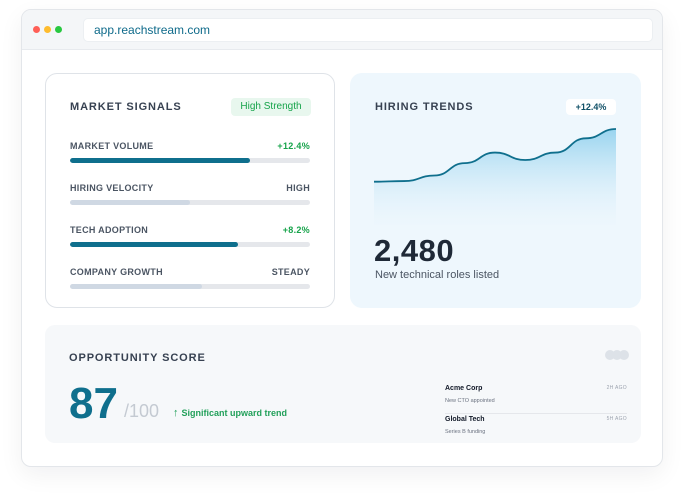 The image size is (684, 500). What do you see at coordinates (190, 196) in the screenshot?
I see `metric-hiring-velocity: HIRING VELOCITY HIGH` at bounding box center [190, 196].